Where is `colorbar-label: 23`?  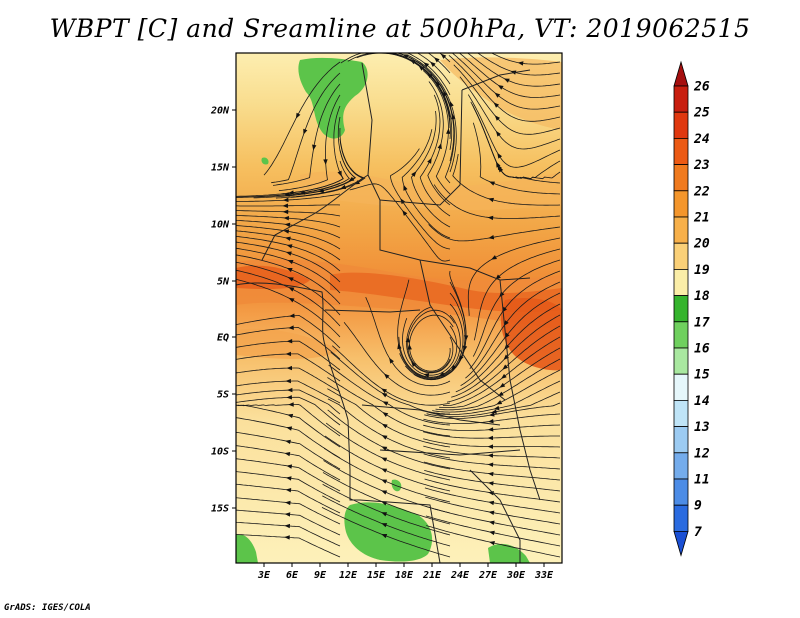 colorbar-label: 23 is located at coordinates (701, 165).